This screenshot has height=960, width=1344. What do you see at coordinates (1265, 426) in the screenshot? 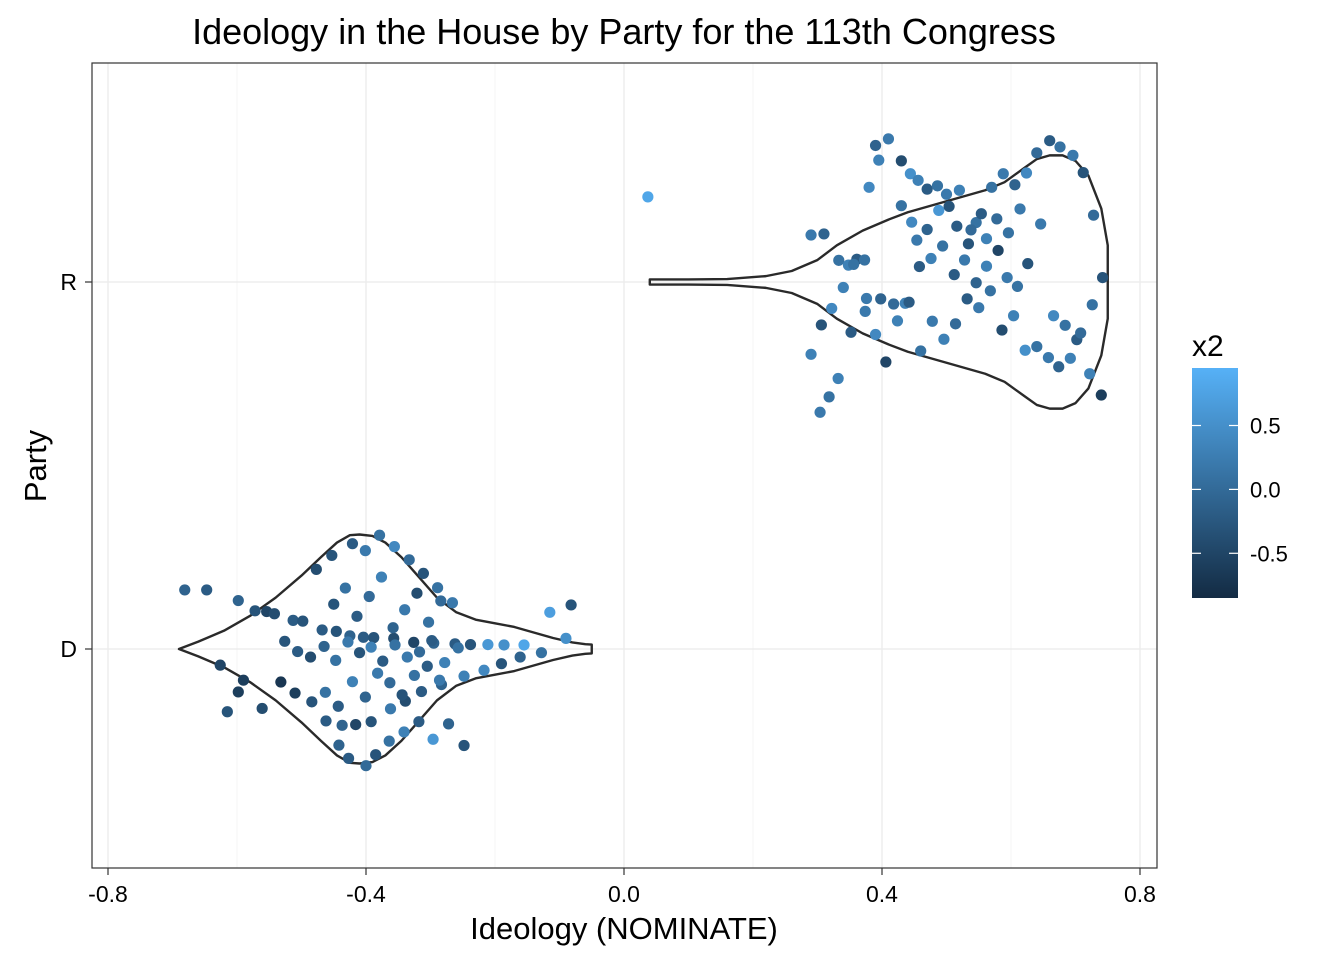
I see `legend-tick-label: 0.5` at bounding box center [1265, 426].